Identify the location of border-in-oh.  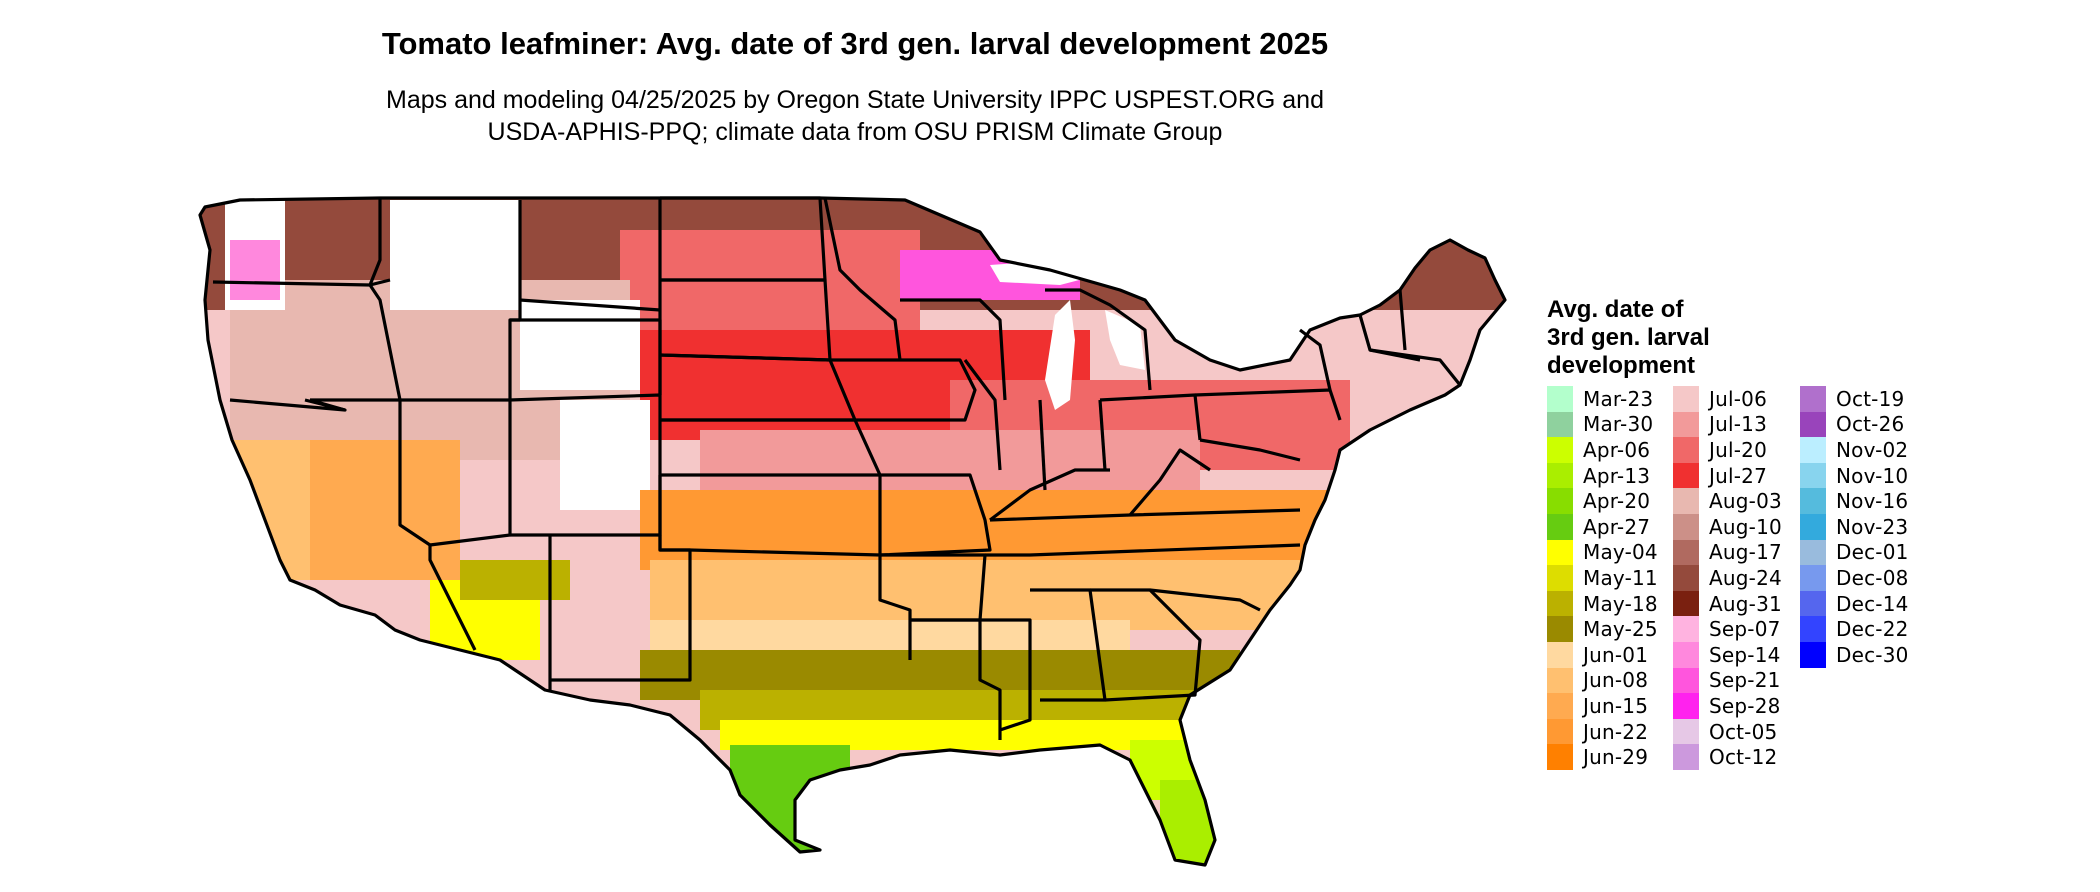
(1102, 435).